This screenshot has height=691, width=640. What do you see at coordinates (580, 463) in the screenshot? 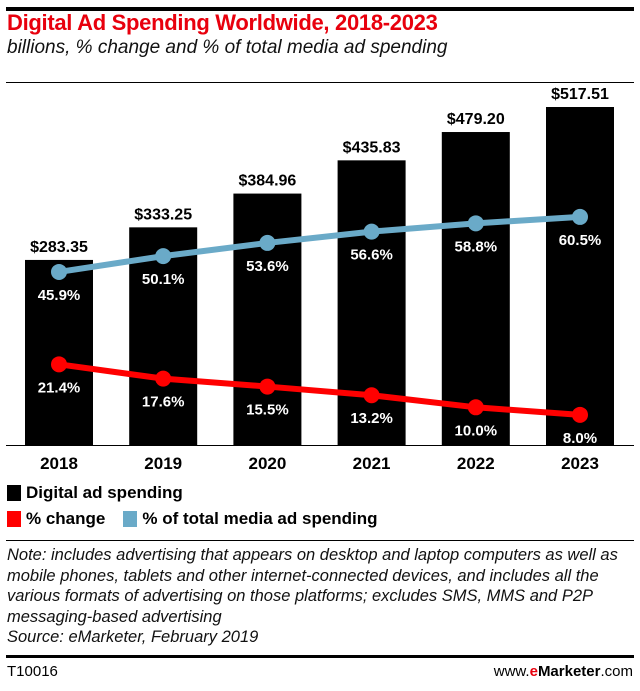
I see `x-tick-label: 2023` at bounding box center [580, 463].